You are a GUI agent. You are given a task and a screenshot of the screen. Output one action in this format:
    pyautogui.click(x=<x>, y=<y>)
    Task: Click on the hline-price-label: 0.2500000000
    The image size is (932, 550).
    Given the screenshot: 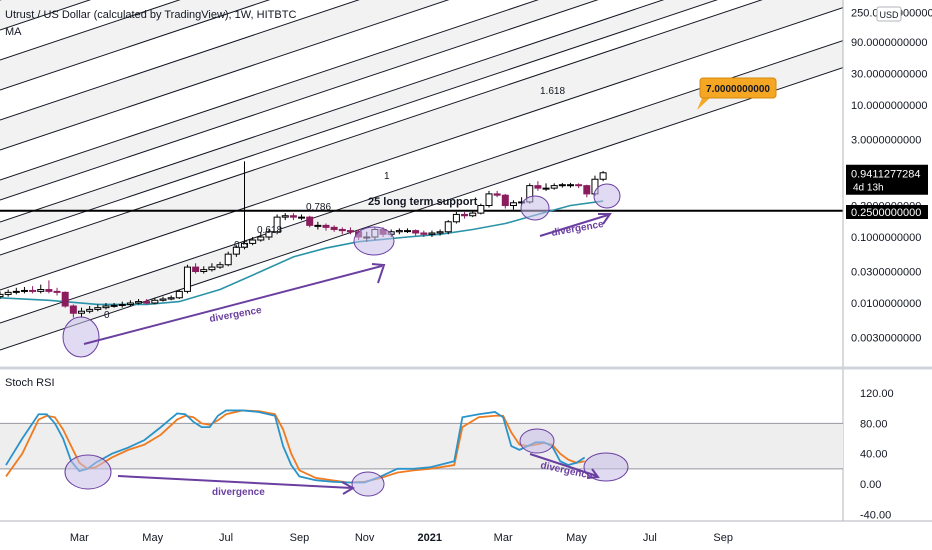 What is the action you would take?
    pyautogui.click(x=887, y=212)
    